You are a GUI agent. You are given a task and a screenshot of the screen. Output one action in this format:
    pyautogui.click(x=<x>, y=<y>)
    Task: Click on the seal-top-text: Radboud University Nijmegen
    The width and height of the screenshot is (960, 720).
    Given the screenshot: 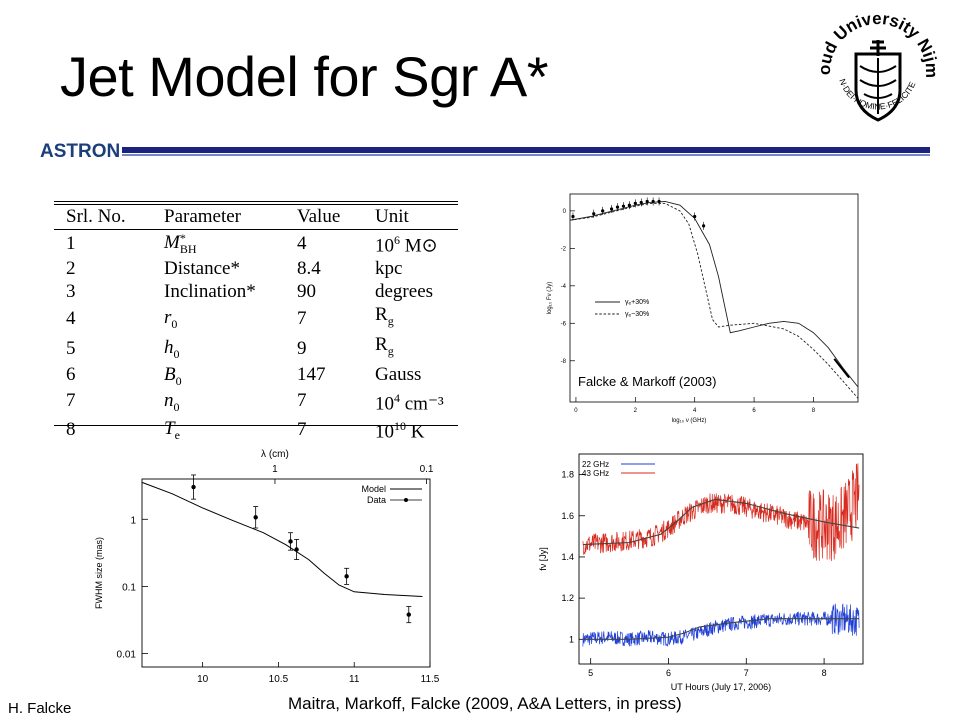 What is the action you would take?
    pyautogui.click(x=874, y=40)
    